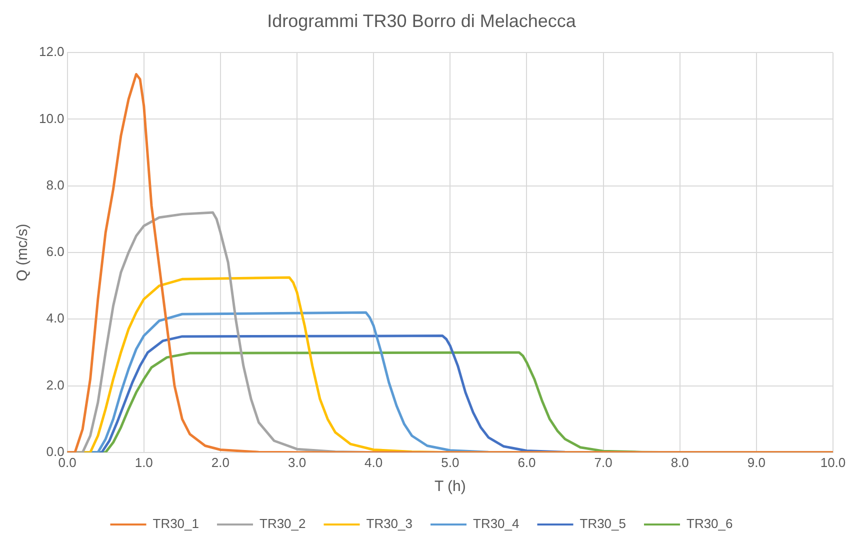 The image size is (853, 546). I want to click on y-axis-title: Q (mc/s), so click(23, 253).